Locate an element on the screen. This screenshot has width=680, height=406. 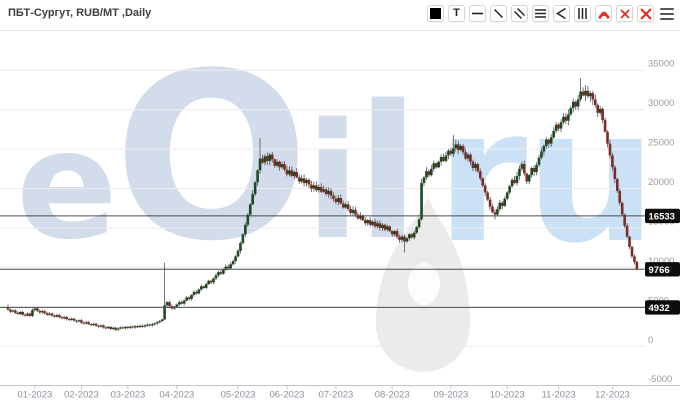
price-tag-label: 4932 is located at coordinates (659, 308).